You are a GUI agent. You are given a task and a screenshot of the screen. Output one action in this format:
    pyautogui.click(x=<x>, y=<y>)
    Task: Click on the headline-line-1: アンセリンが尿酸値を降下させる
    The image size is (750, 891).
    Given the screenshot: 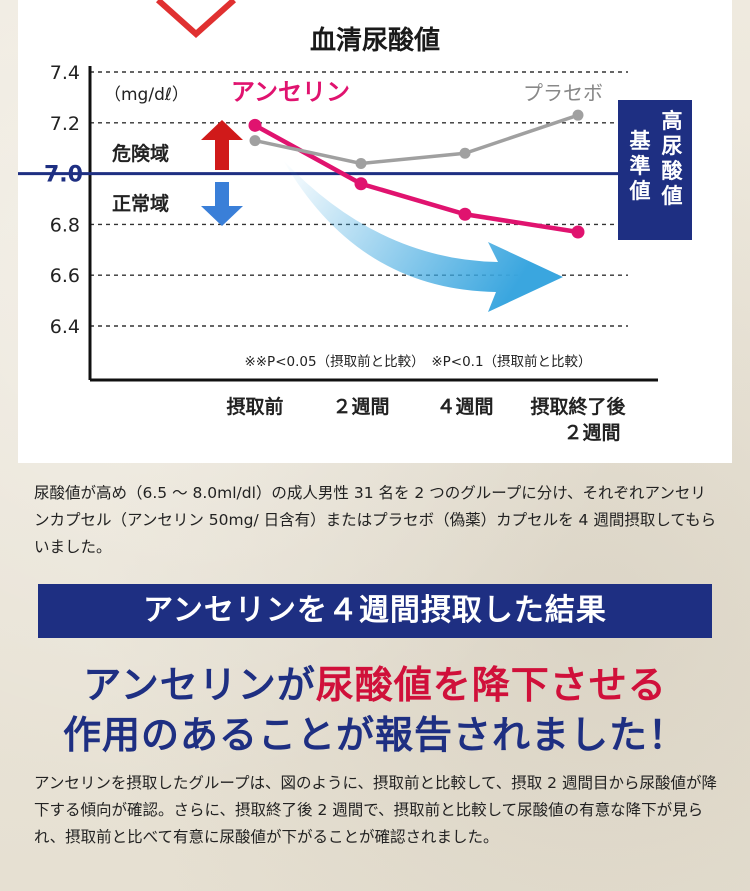 What is the action you would take?
    pyautogui.click(x=375, y=681)
    